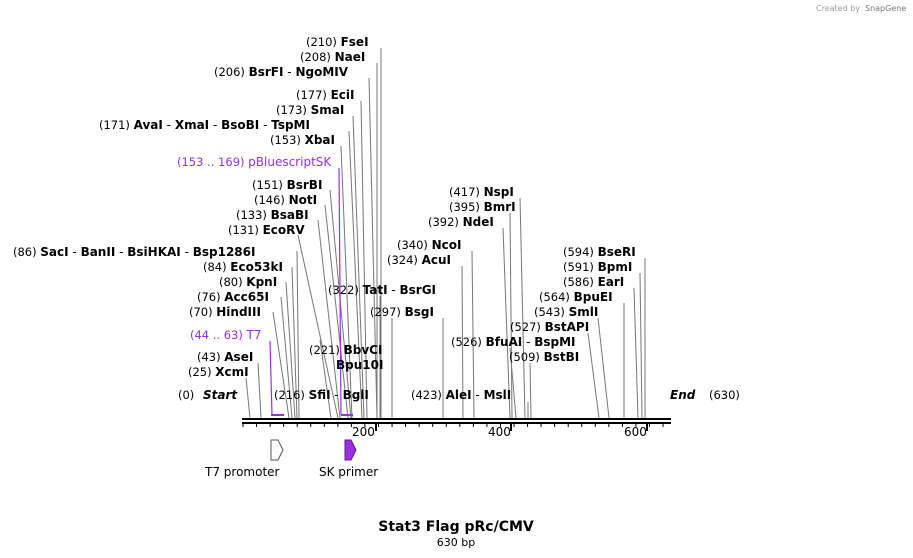  I want to click on enzyme-site-label: (80) KpnI, so click(248, 282).